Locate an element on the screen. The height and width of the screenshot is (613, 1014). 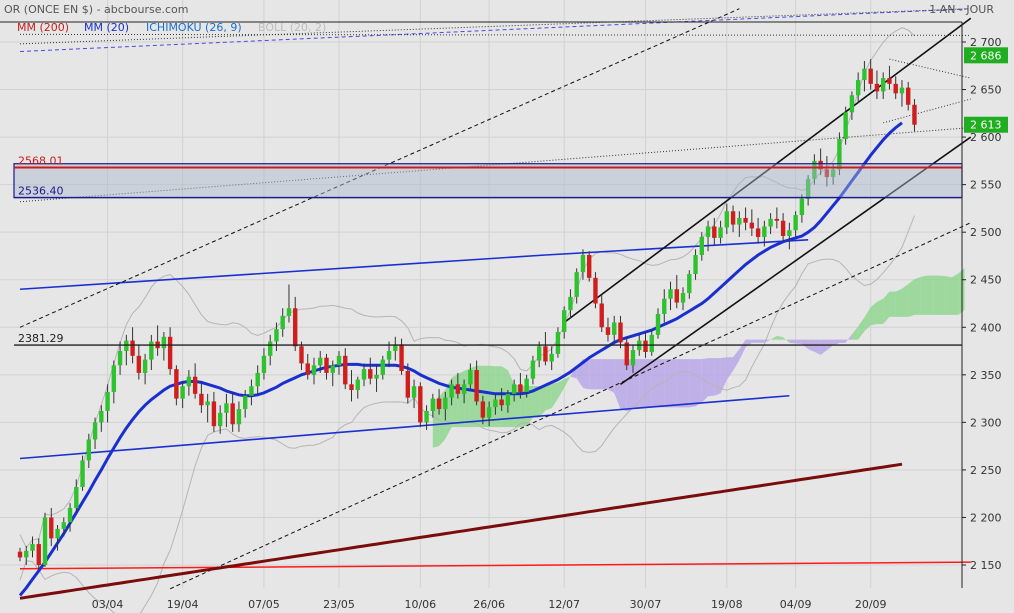
y-tick-label: 2 600 is located at coordinates (986, 137).